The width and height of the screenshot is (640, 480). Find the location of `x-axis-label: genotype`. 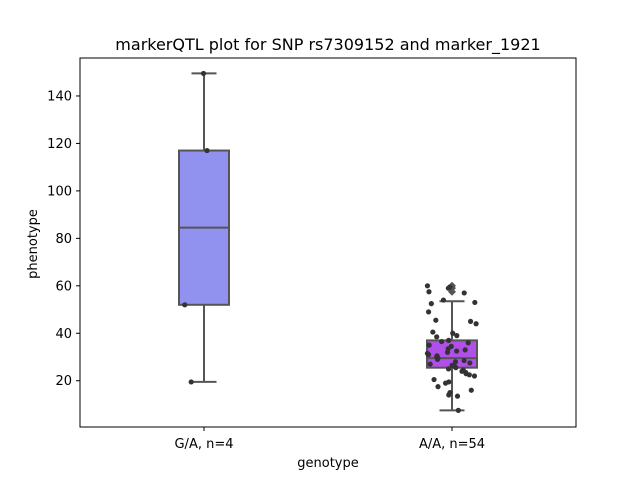

x-axis-label: genotype is located at coordinates (327, 463).